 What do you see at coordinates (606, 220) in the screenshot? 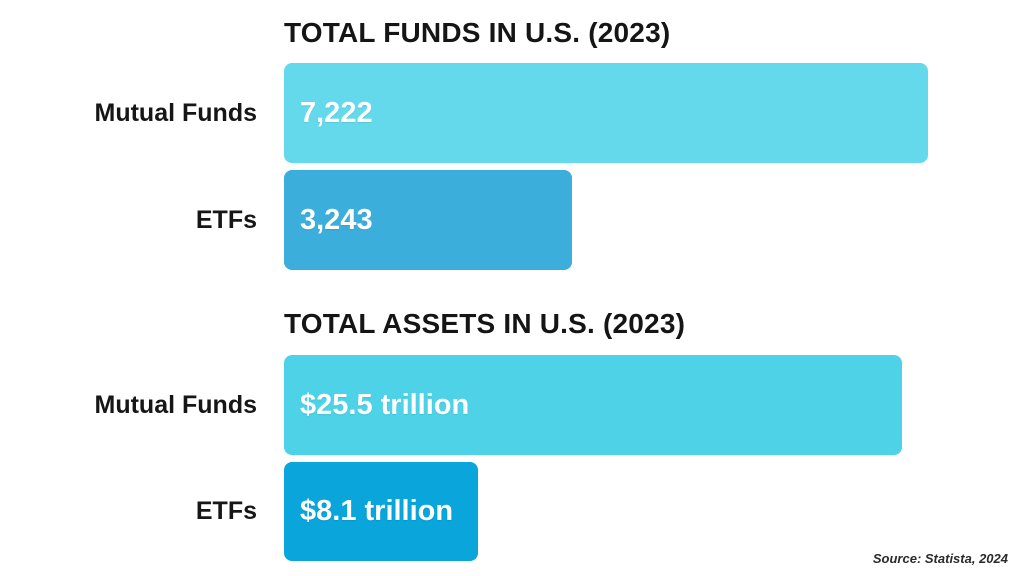
I see `bar-track: 3,243` at bounding box center [606, 220].